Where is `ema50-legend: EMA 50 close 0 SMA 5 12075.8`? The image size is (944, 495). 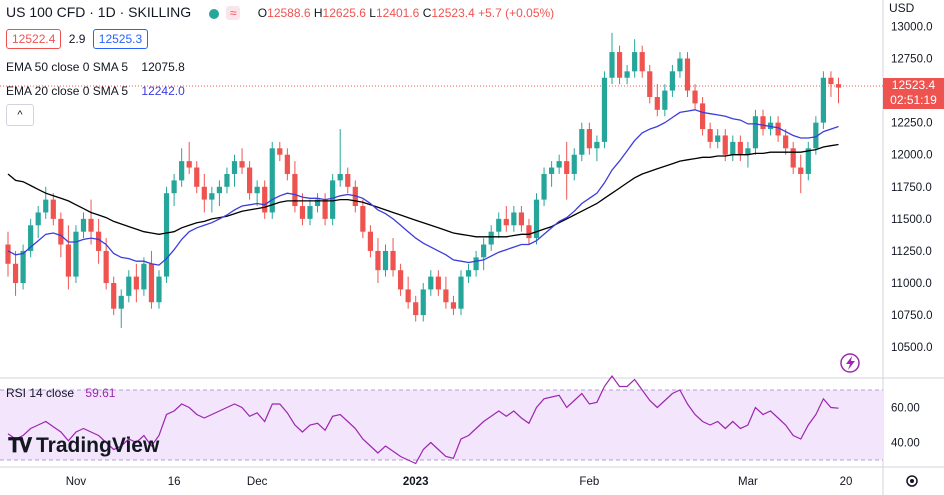
ema50-legend: EMA 50 close 0 SMA 5 12075.8 is located at coordinates (95, 67).